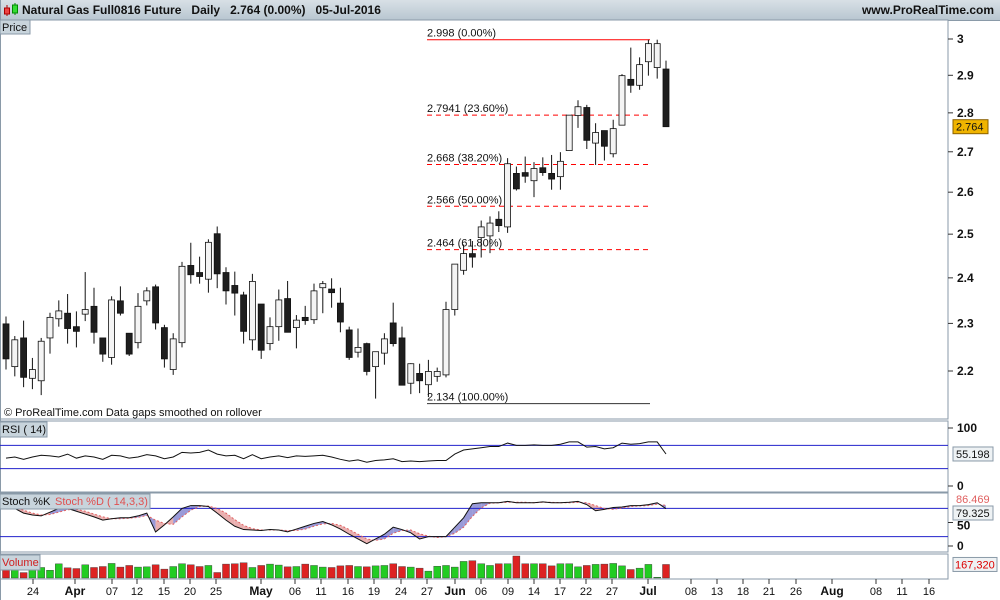 This screenshot has width=1000, height=600. What do you see at coordinates (927, 10) in the screenshot?
I see `site-link: www.ProRealTime.com` at bounding box center [927, 10].